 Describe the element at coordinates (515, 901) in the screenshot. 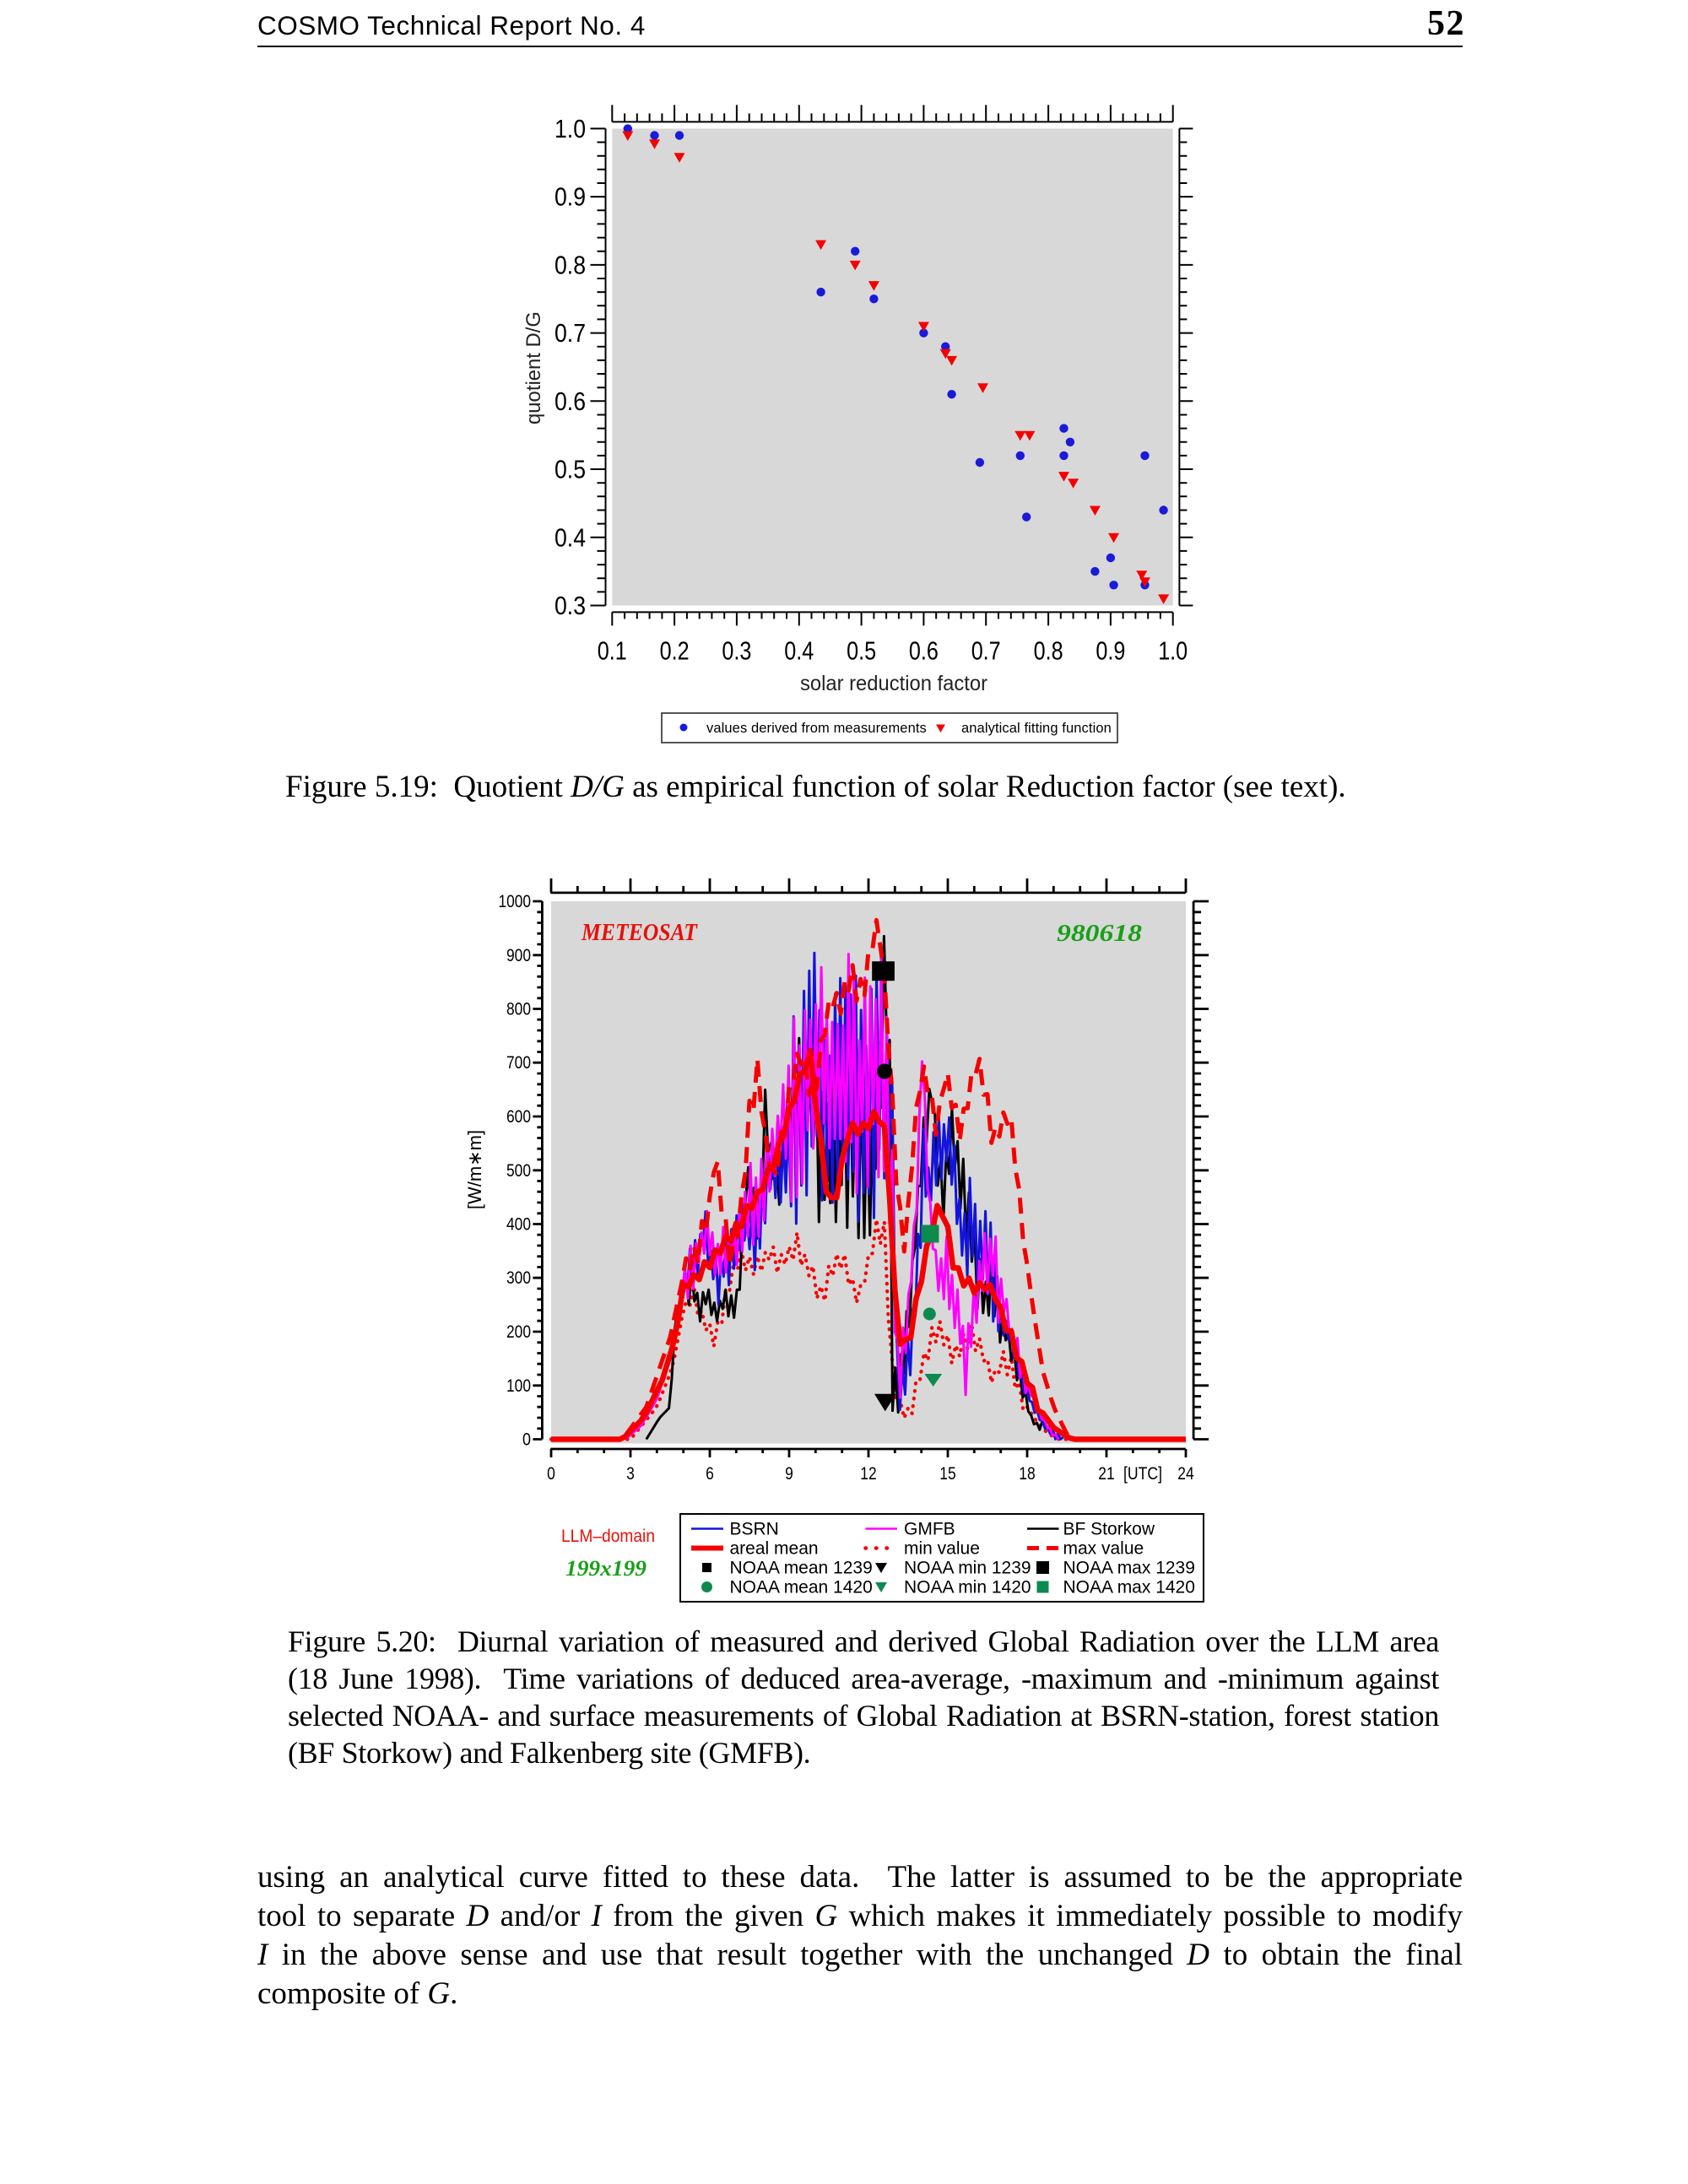

I see `svg-text: 1000` at that location.